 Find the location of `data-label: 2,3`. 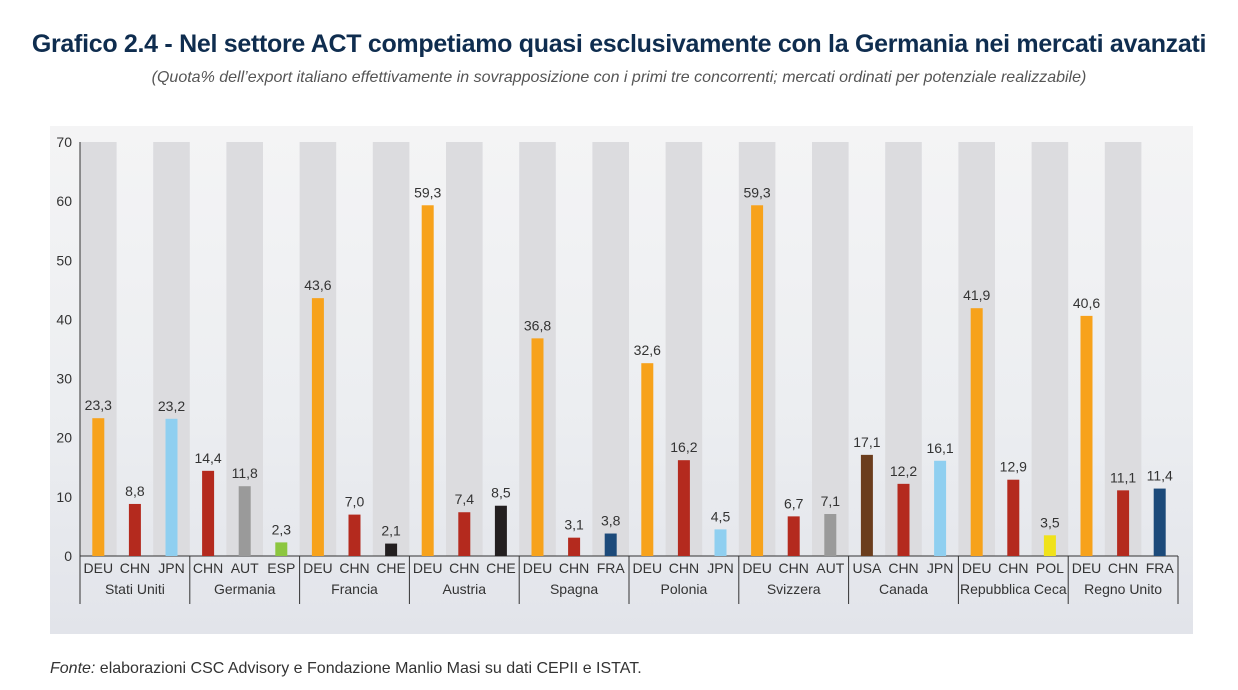

data-label: 2,3 is located at coordinates (282, 529).